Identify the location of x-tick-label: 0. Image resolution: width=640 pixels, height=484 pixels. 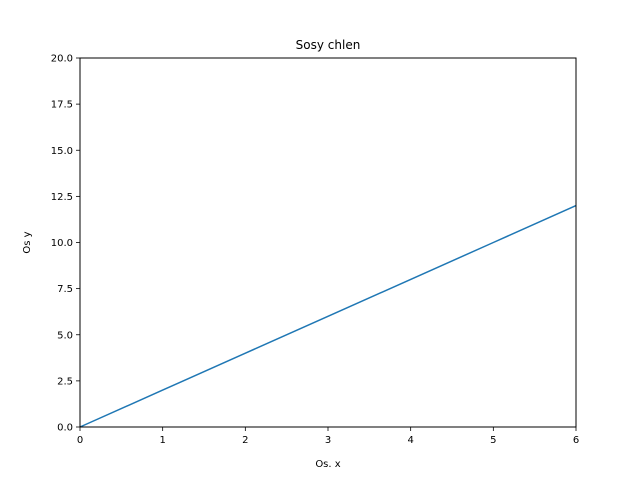
(80, 440).